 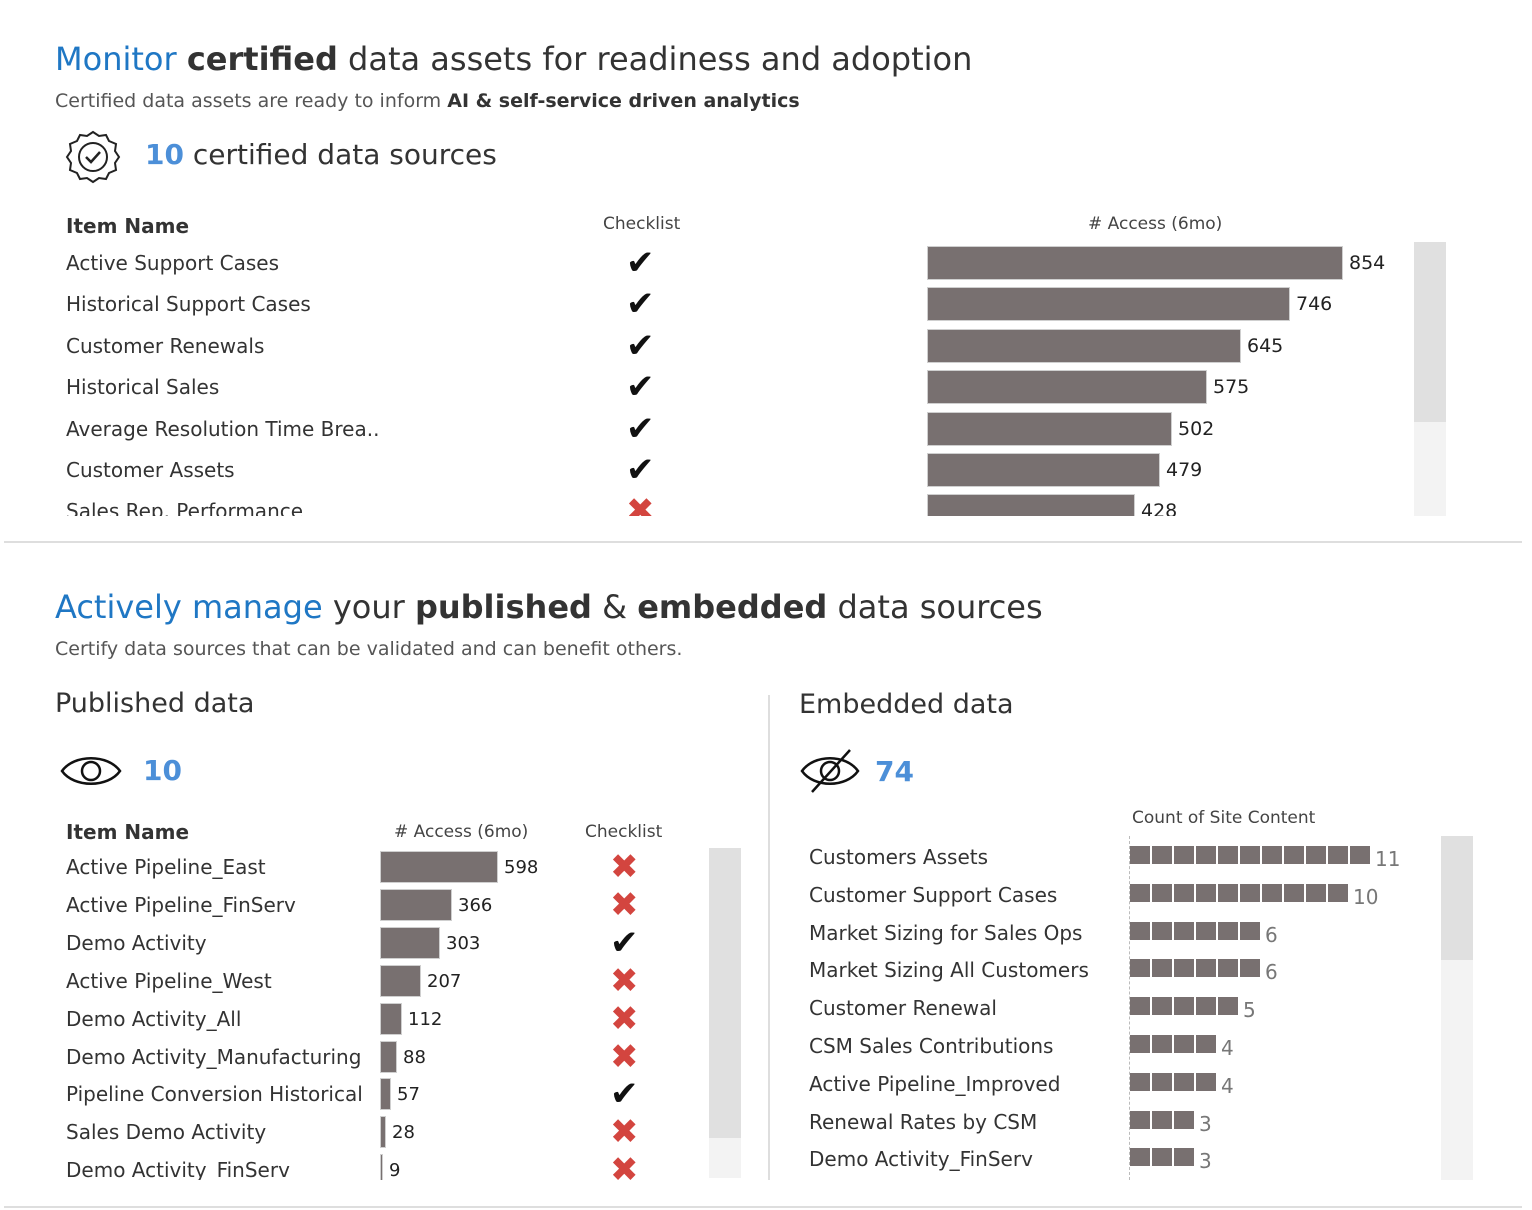 I want to click on embedded-item-name: Active Pipeline_Improved, so click(x=935, y=1083).